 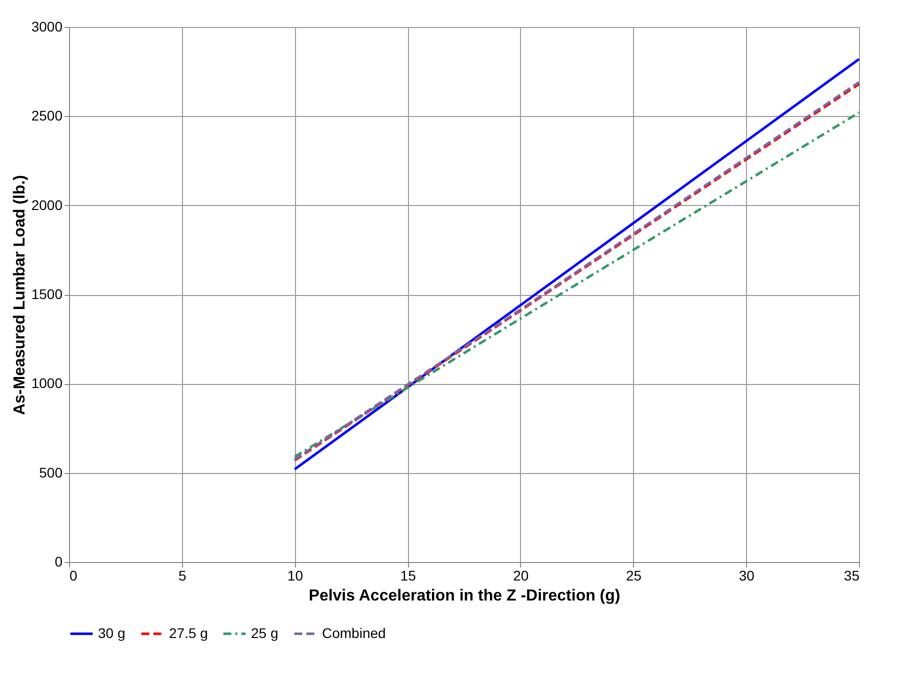 What do you see at coordinates (58, 562) in the screenshot?
I see `y-tick-label: 0` at bounding box center [58, 562].